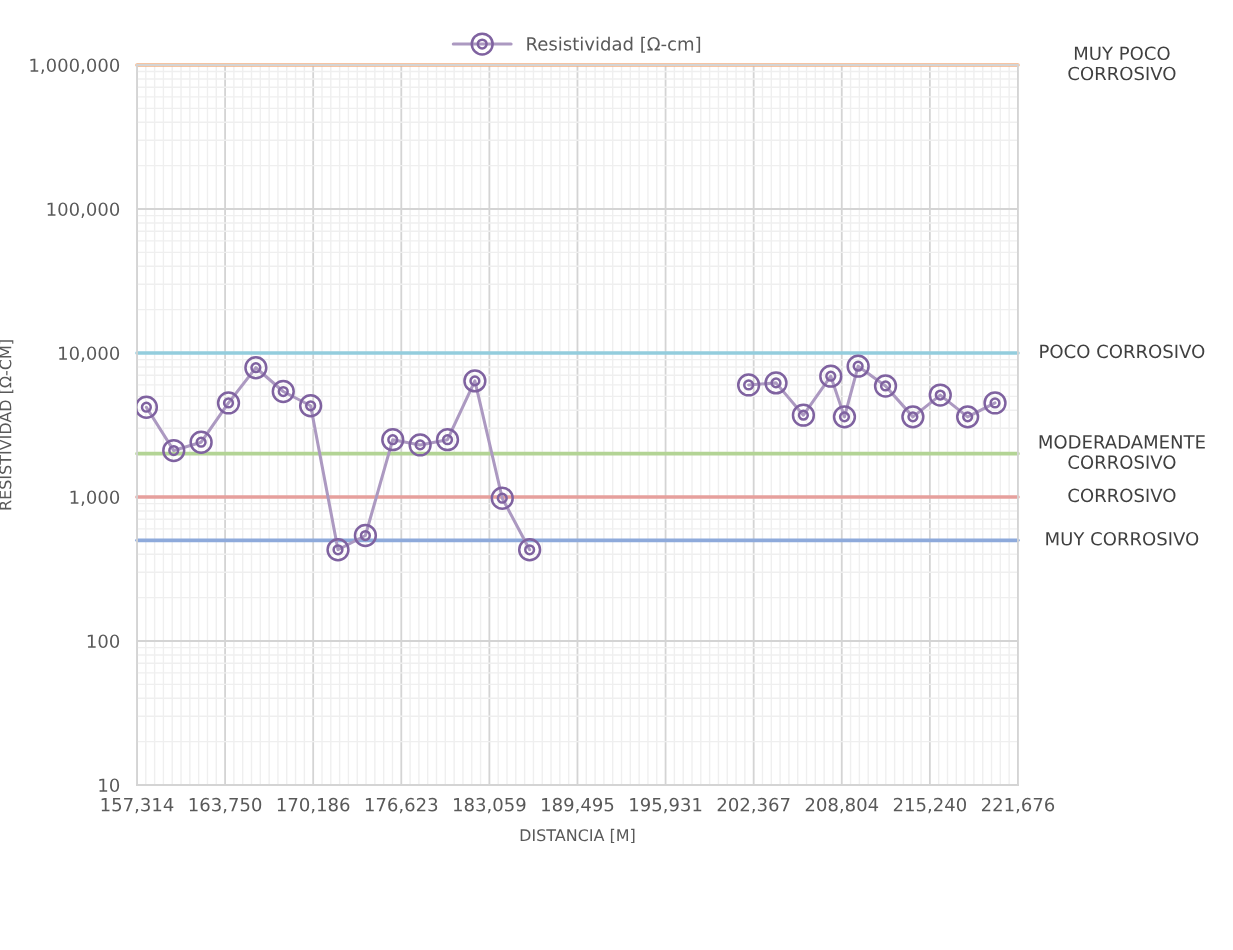 Image resolution: width=1233 pixels, height=950 pixels. I want to click on x-tick-label: 163,750, so click(225, 805).